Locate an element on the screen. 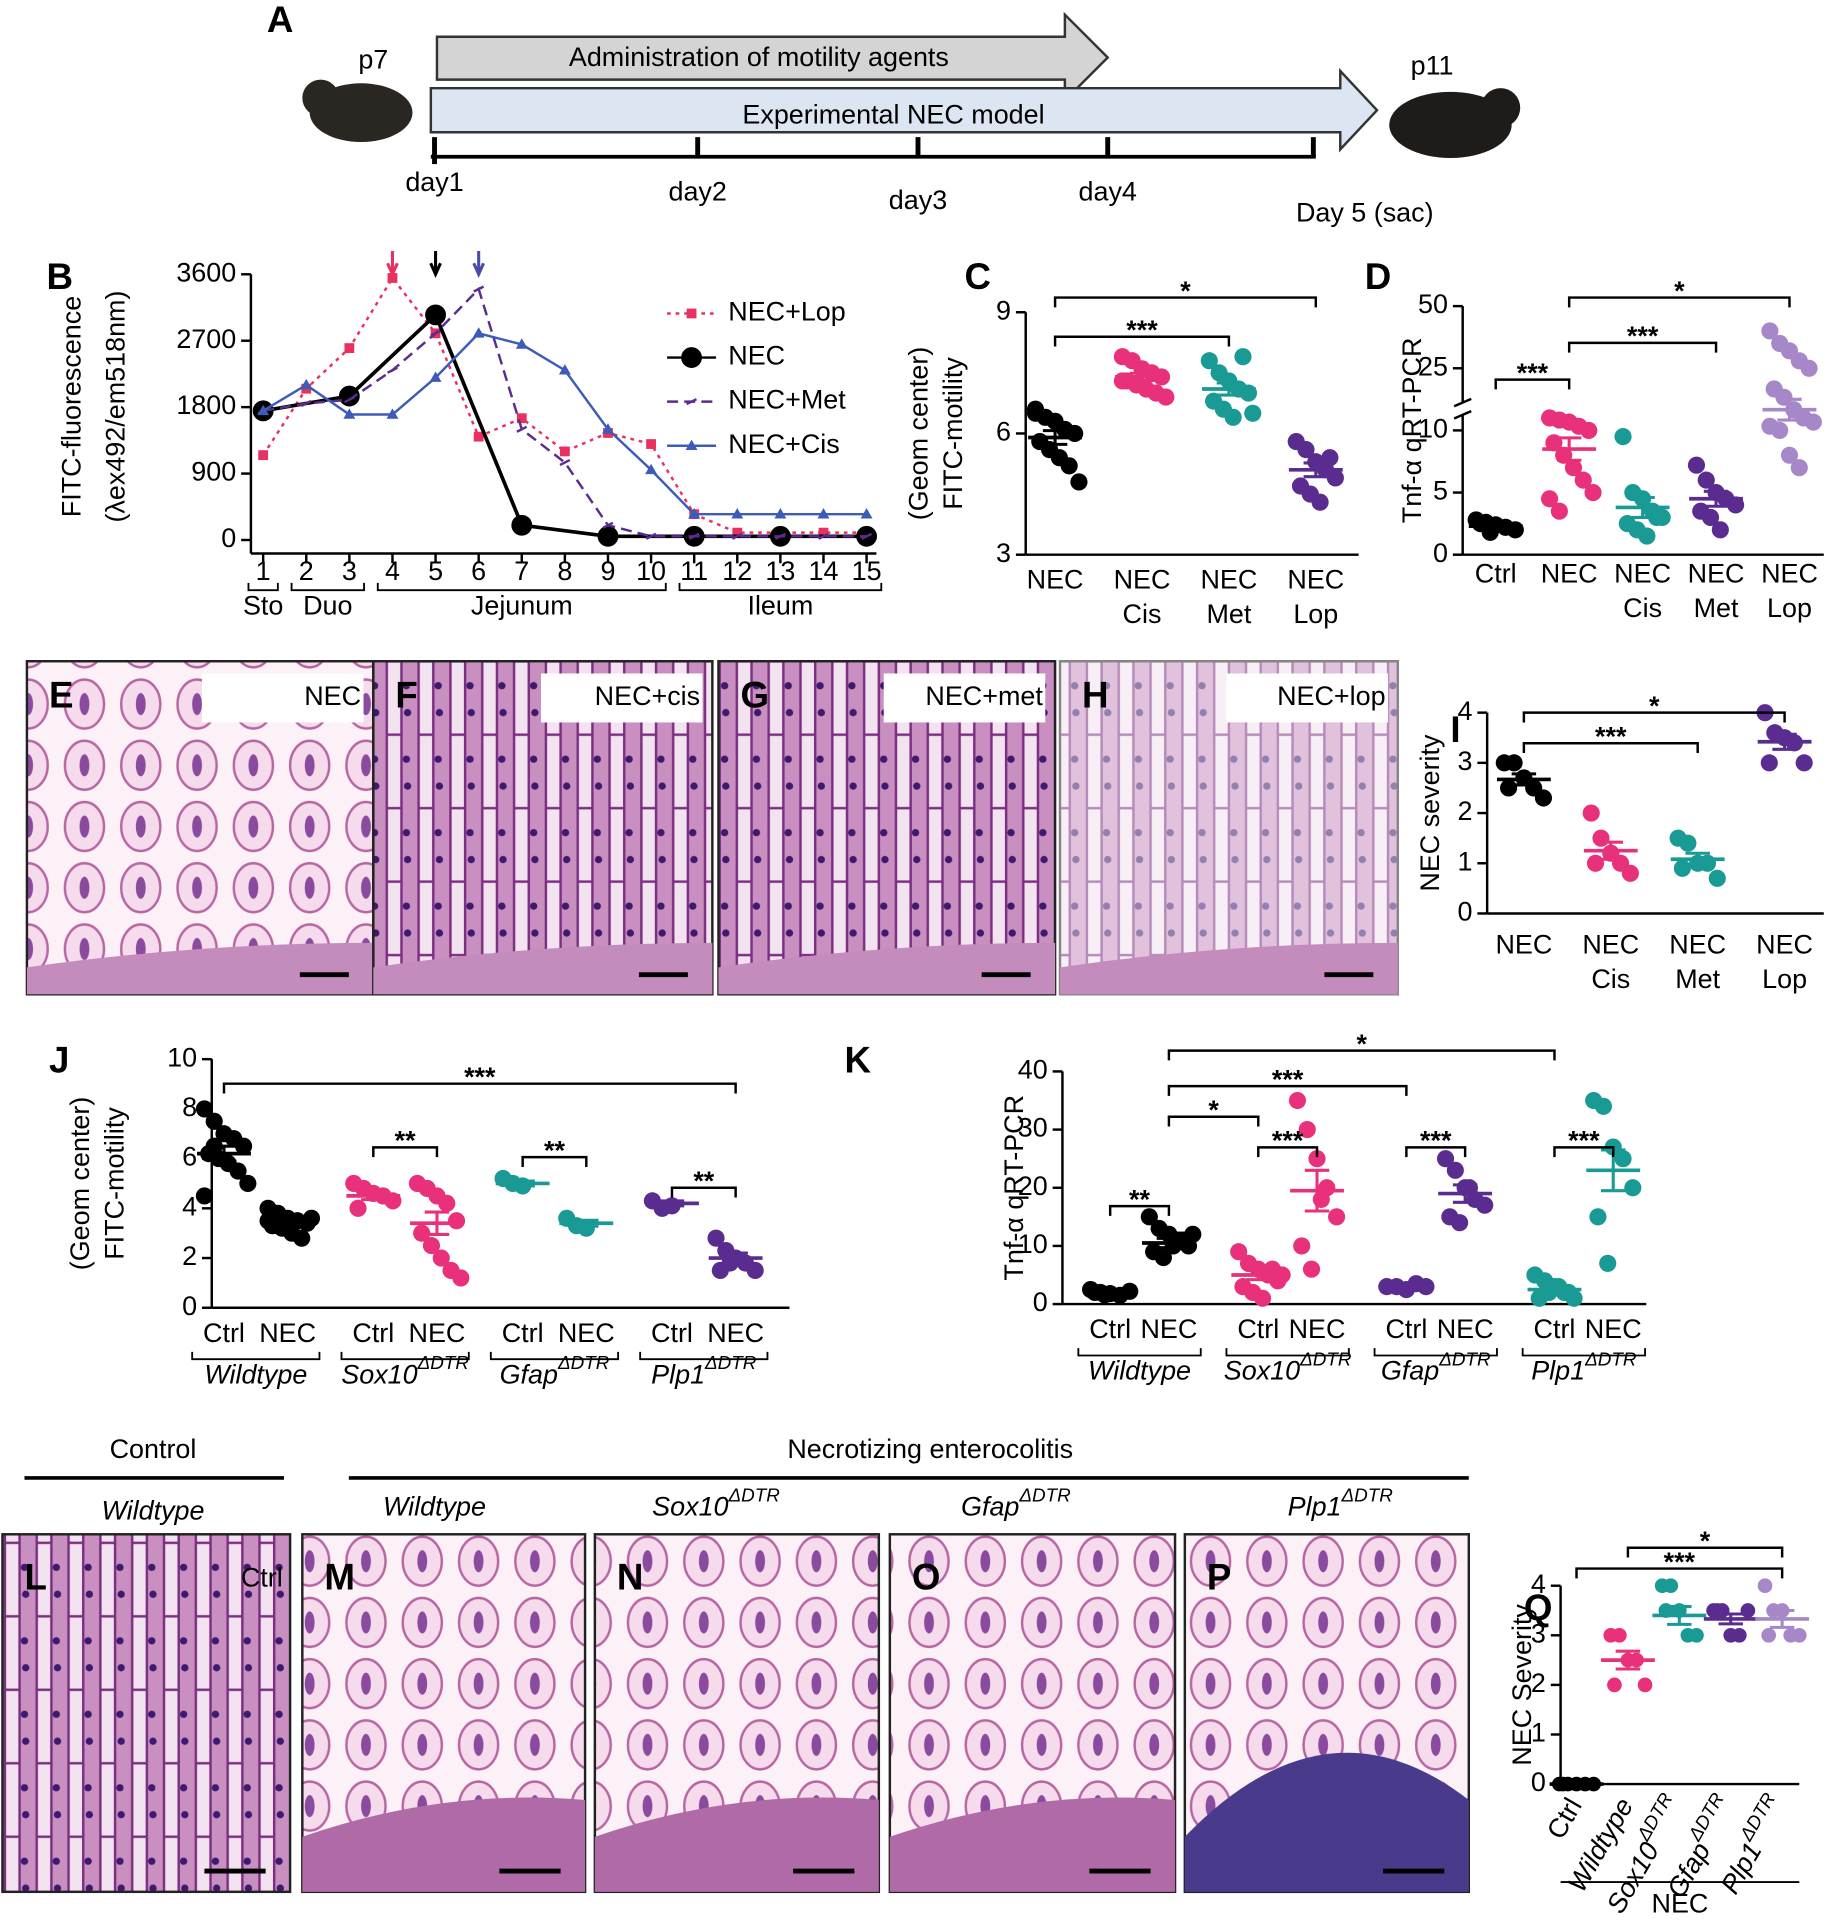 This screenshot has height=1920, width=1836. panel-label: J is located at coordinates (59, 1060).